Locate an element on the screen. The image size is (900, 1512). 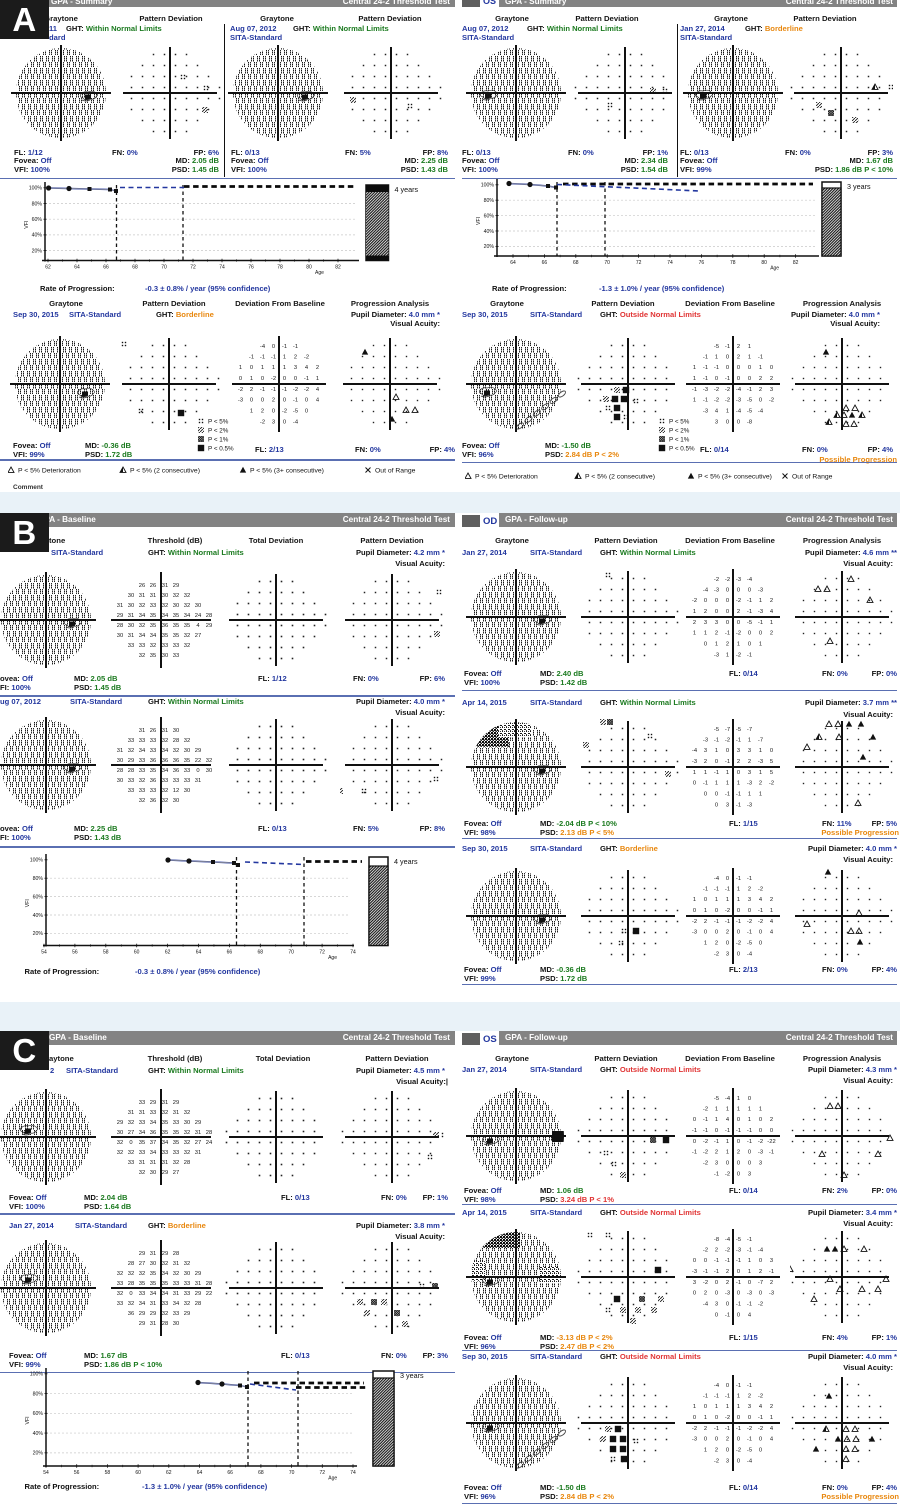
svg-text: P < 5% is located at coordinates (218, 422).